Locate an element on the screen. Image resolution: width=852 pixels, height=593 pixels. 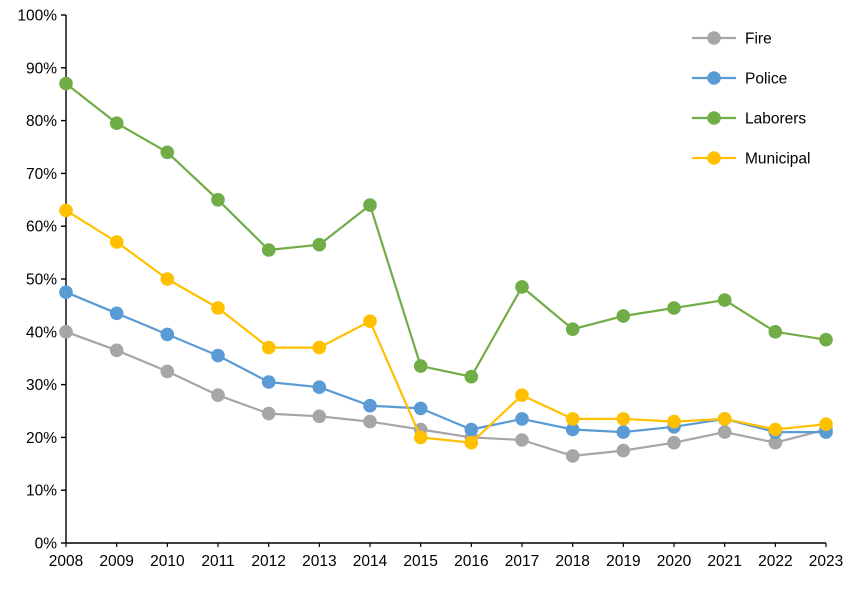
x-tick-label: 2009 is located at coordinates (116, 561).